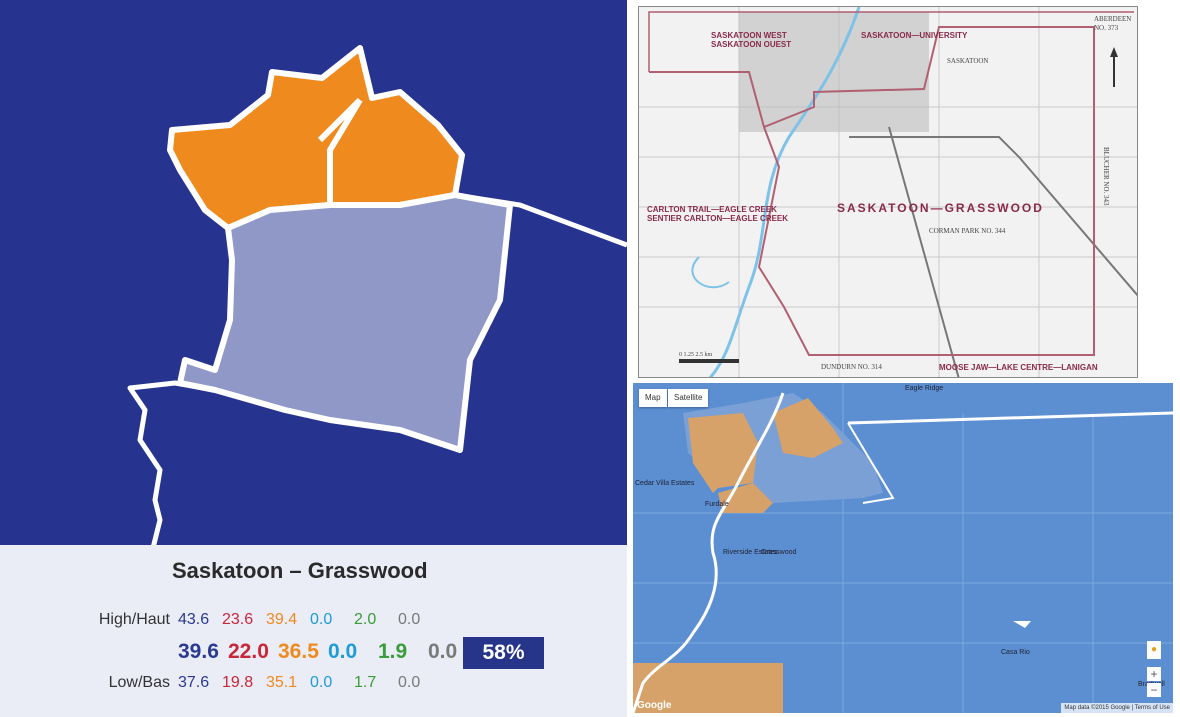 Image resolution: width=1180 pixels, height=717 pixels. Describe the element at coordinates (248, 651) in the screenshot. I see `projected-lpc: 22.0` at that location.